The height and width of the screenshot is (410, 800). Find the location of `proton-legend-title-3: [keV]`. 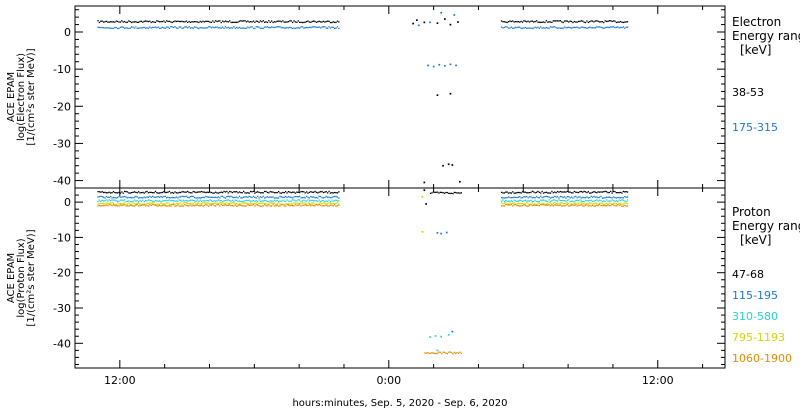

proton-legend-title-3: [keV] is located at coordinates (755, 240).